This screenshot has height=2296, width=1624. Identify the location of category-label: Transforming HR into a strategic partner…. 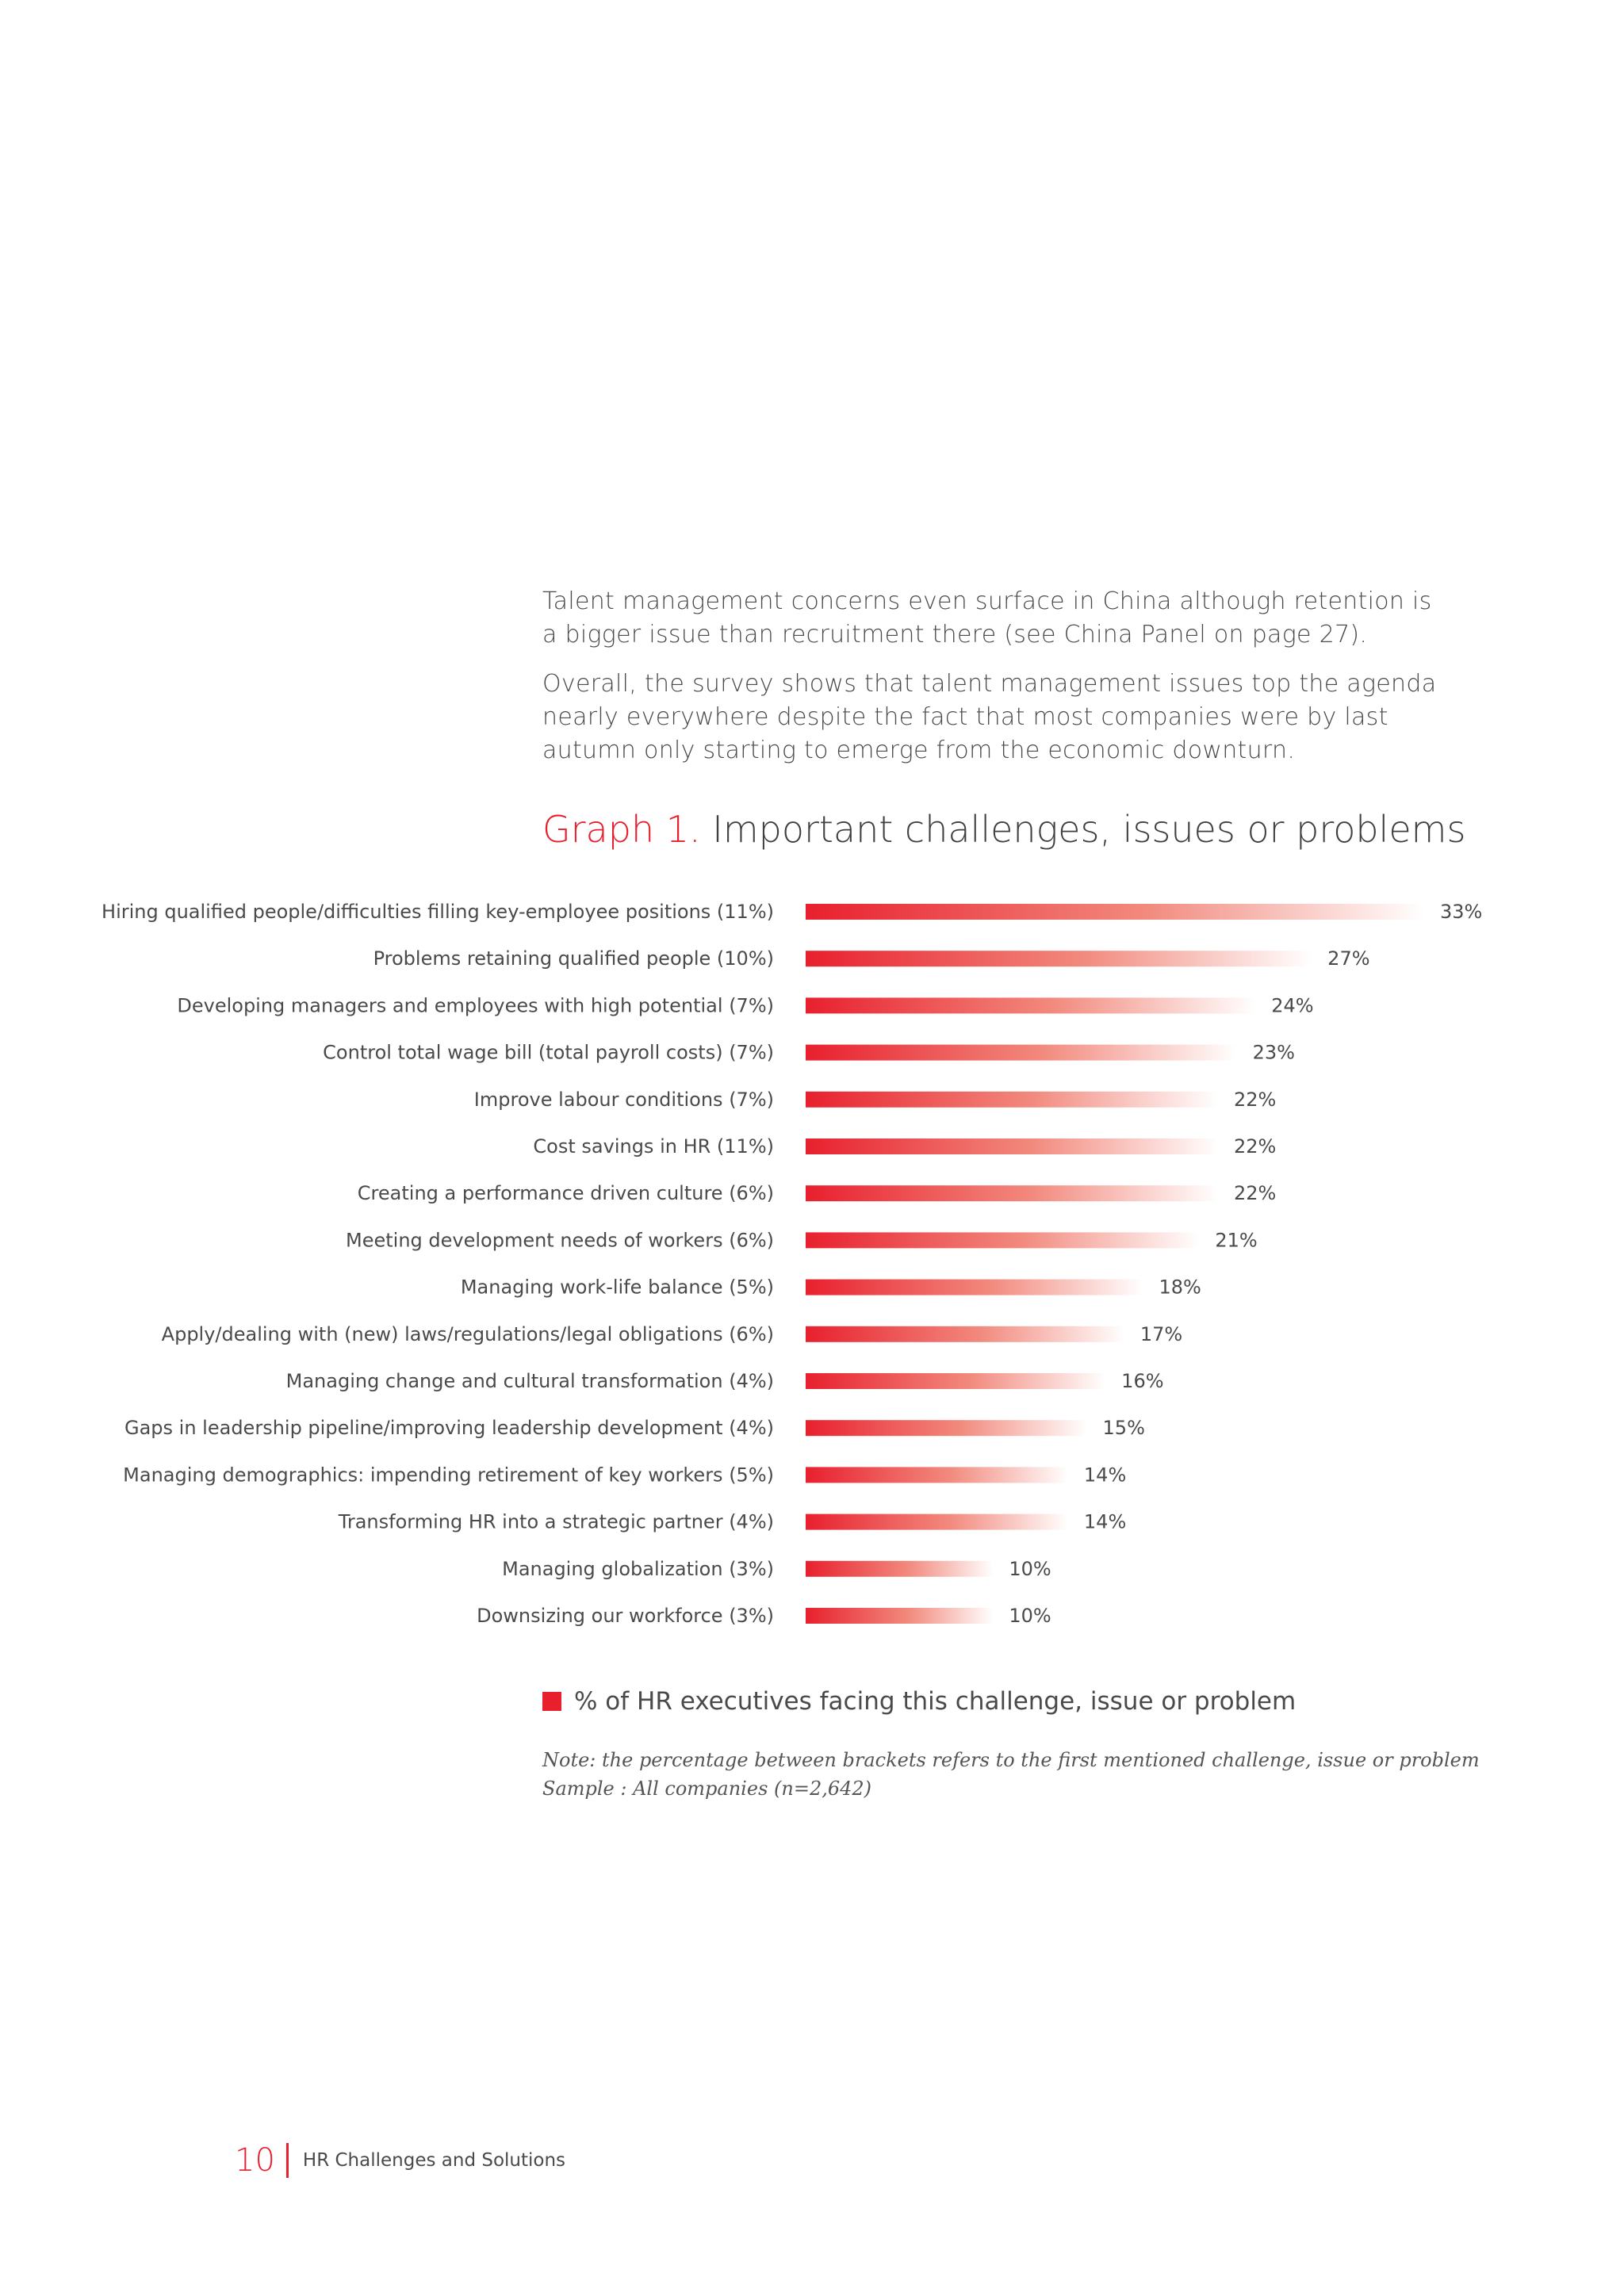
(556, 1522).